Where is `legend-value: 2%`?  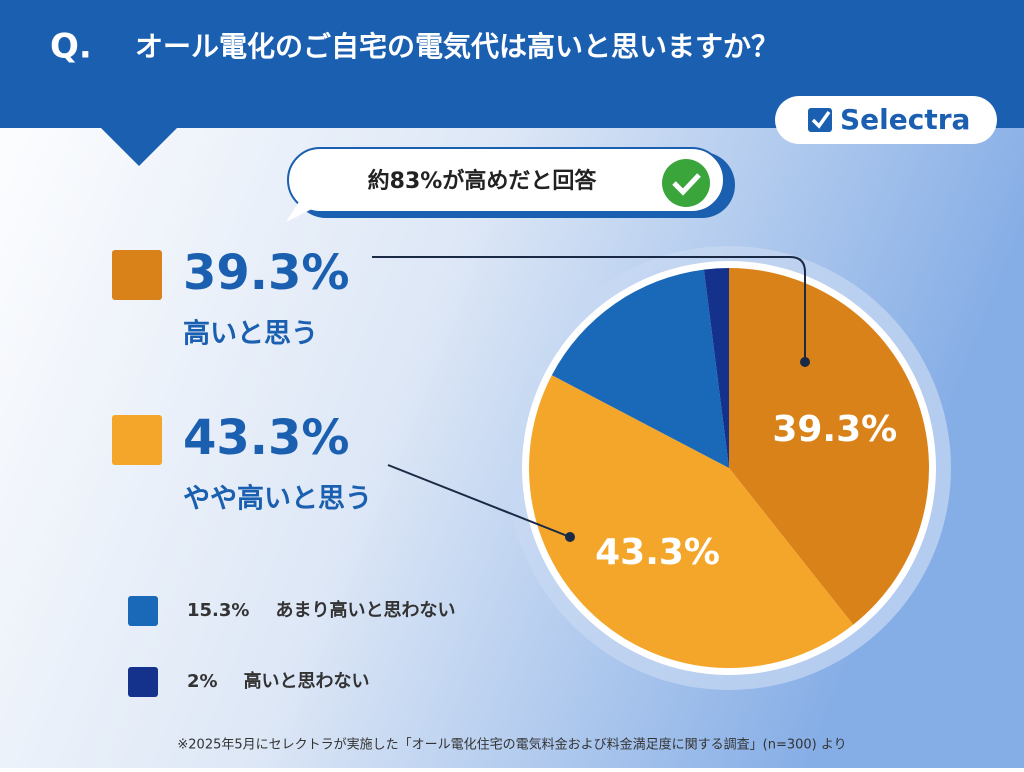 legend-value: 2% is located at coordinates (202, 681).